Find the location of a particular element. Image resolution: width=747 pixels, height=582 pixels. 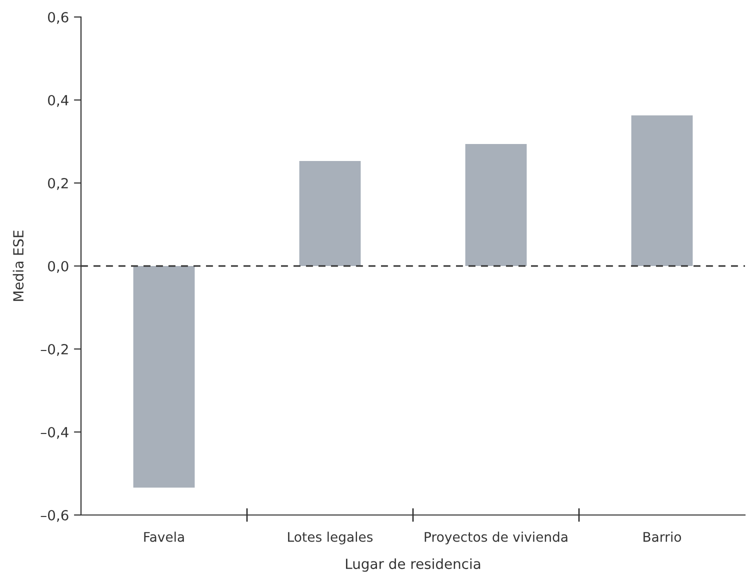

y-tick-label: –0,6 is located at coordinates (54, 516).